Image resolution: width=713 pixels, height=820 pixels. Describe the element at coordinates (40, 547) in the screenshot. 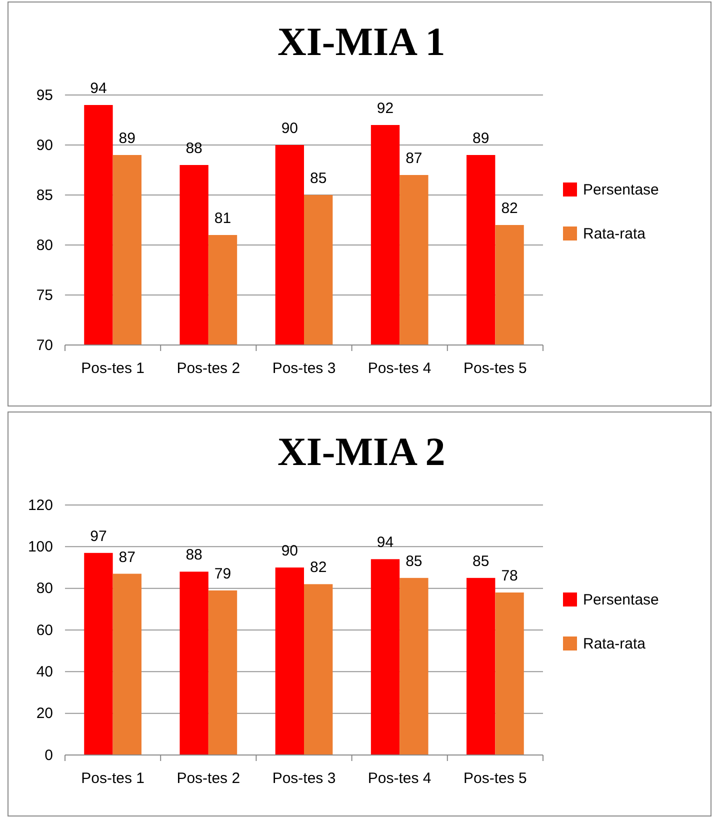

I see `y-tick-label: 100` at that location.